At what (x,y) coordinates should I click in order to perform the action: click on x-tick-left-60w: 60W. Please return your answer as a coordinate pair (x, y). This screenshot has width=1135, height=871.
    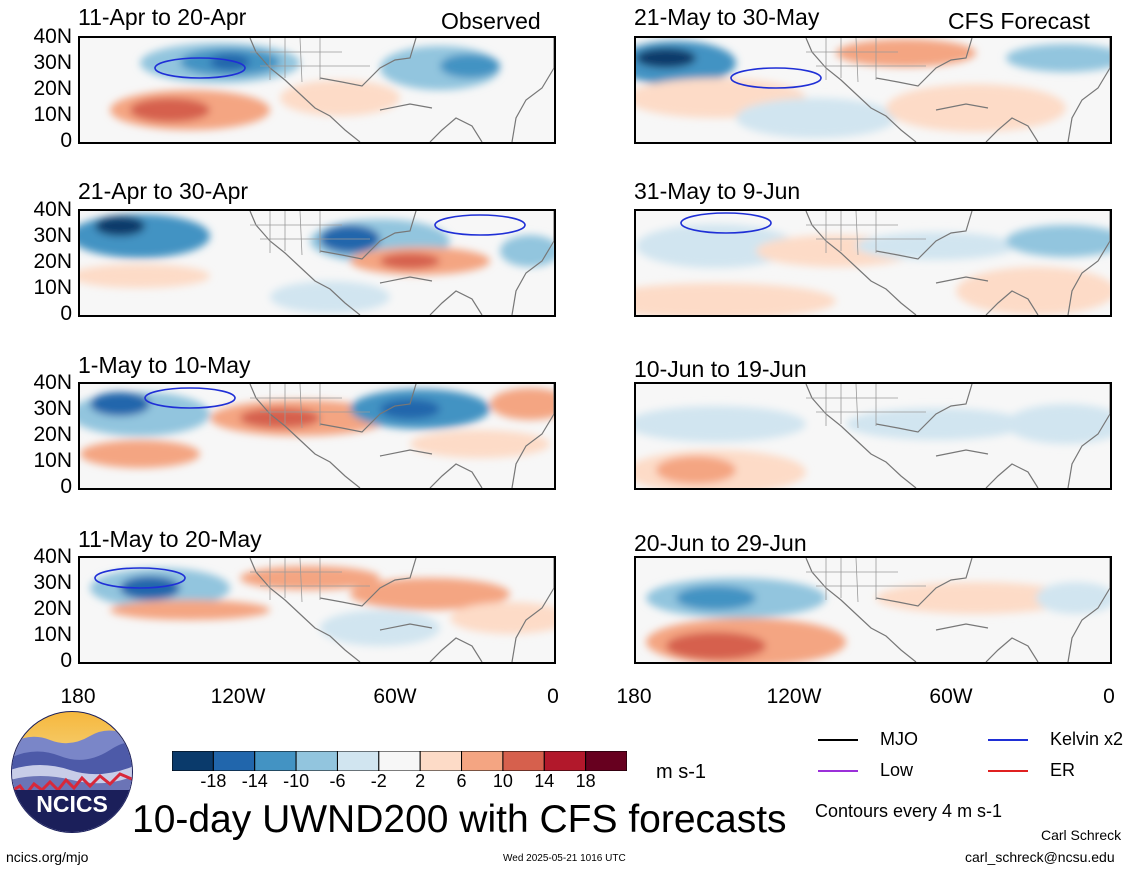
    Looking at the image, I should click on (395, 696).